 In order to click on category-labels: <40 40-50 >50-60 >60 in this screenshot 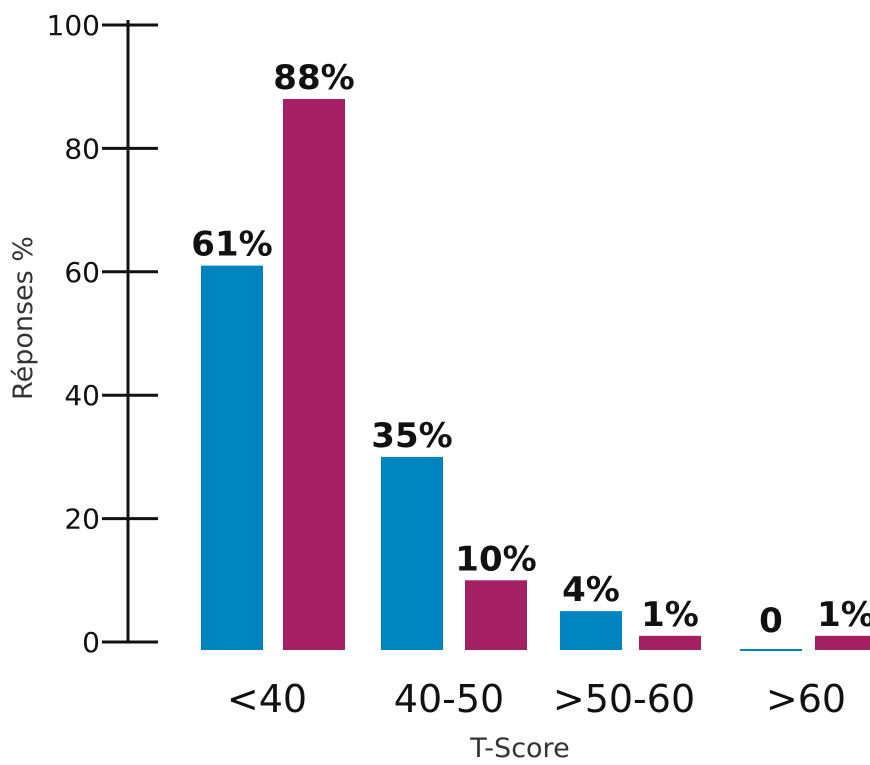, I will do `click(536, 699)`.